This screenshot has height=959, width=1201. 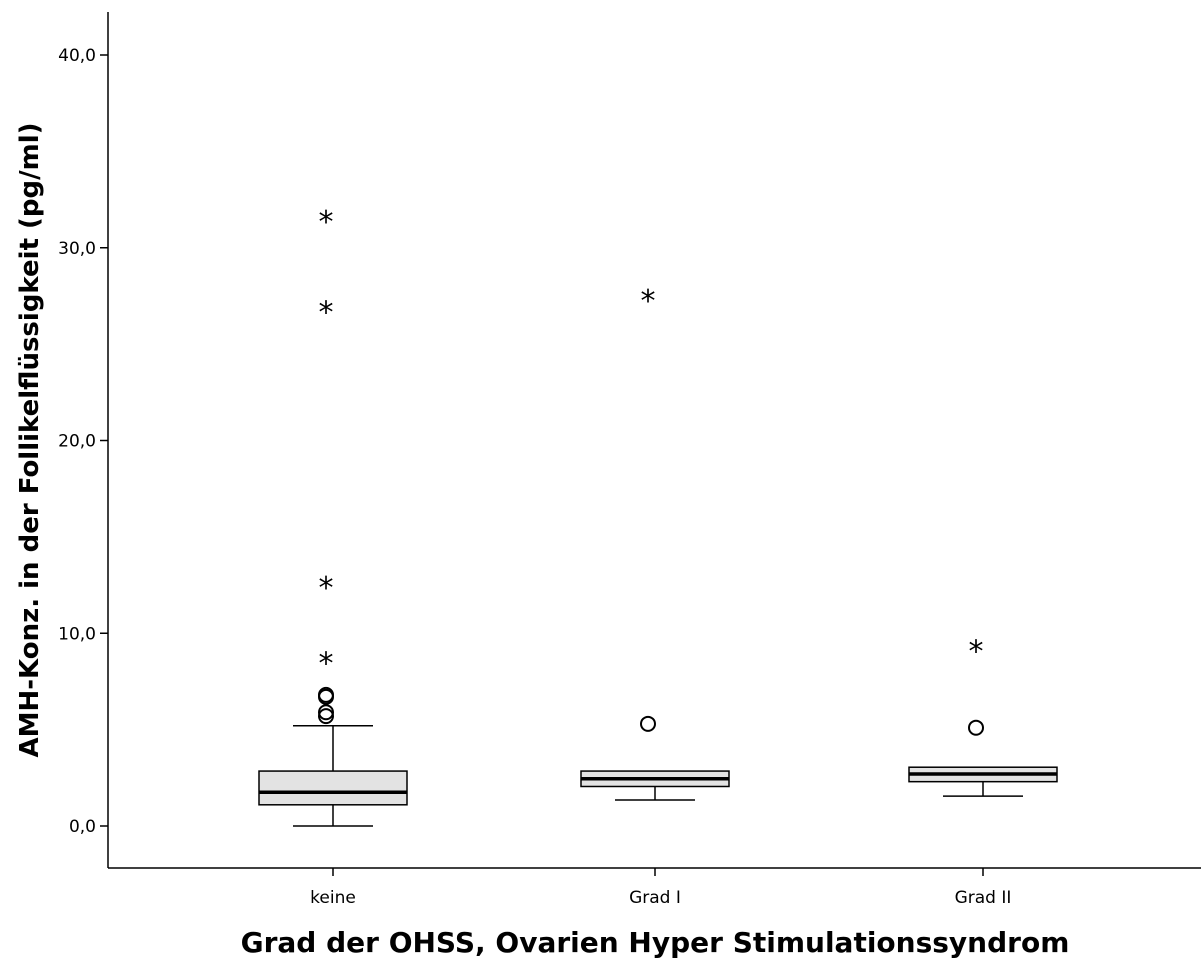 What do you see at coordinates (77, 56) in the screenshot?
I see `y-tick-label: 40,0` at bounding box center [77, 56].